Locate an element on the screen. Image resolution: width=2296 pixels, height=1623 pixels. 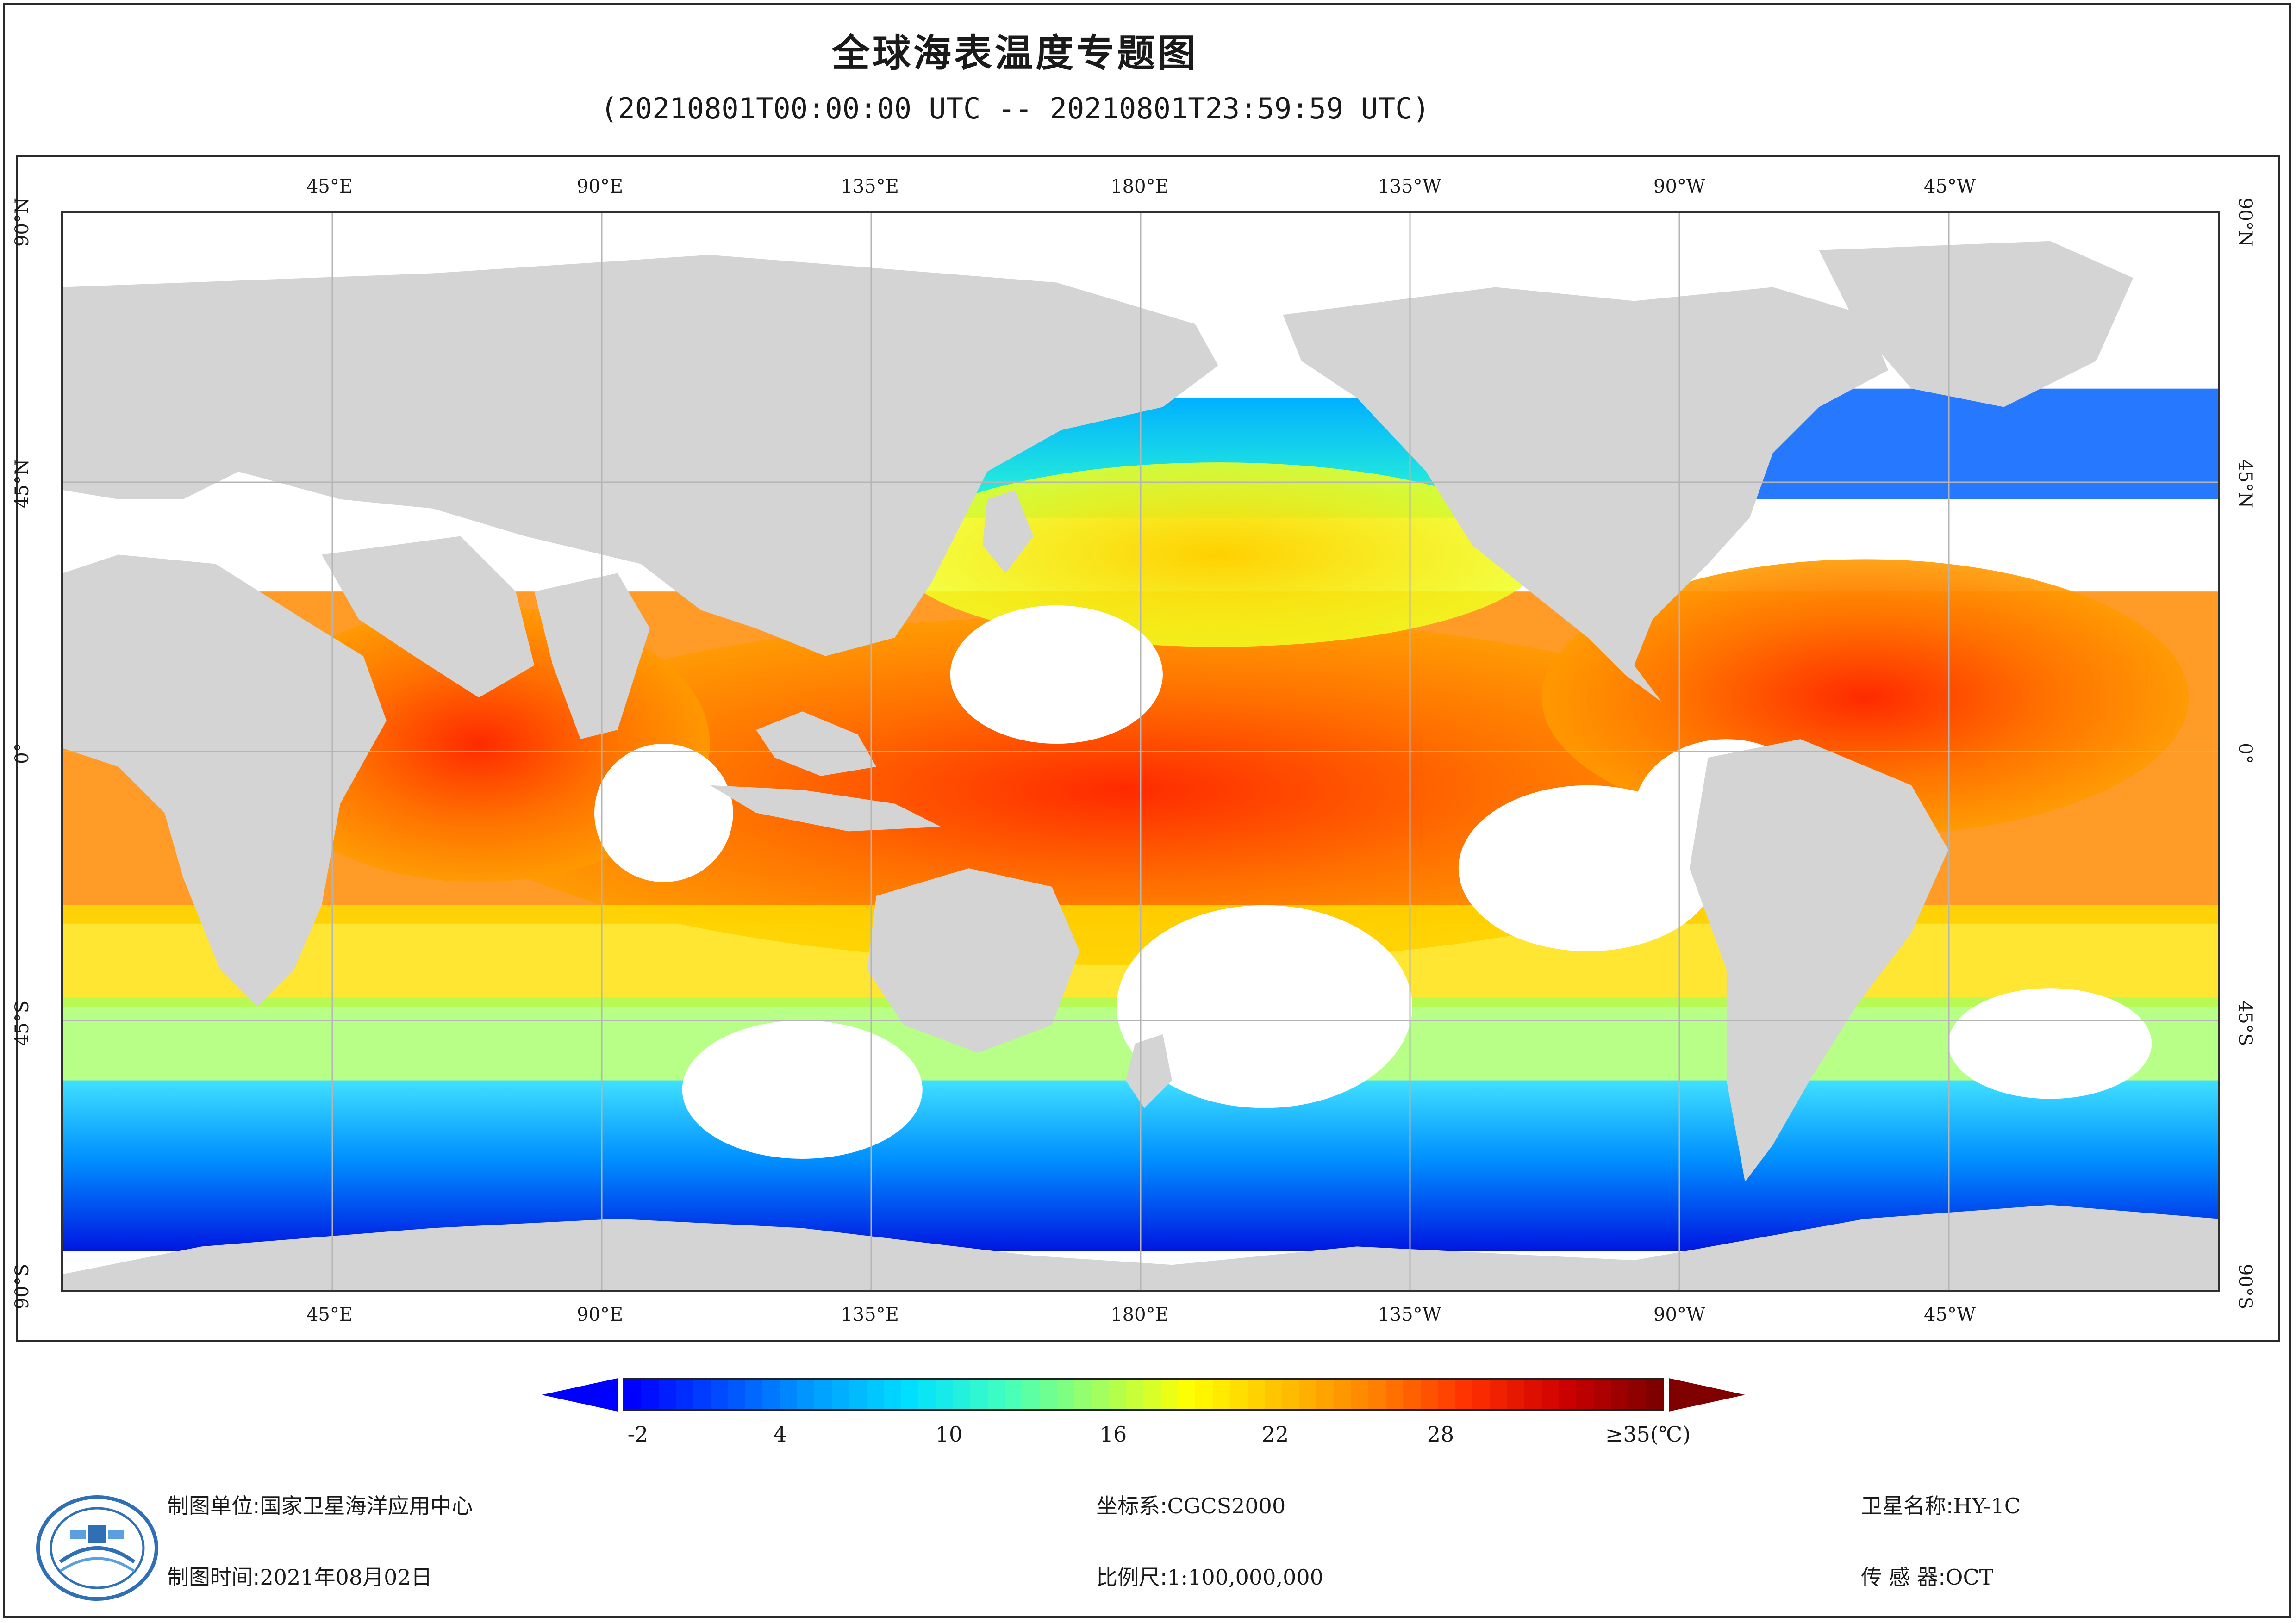
crs-value: CGCS2000 is located at coordinates (1226, 1505).